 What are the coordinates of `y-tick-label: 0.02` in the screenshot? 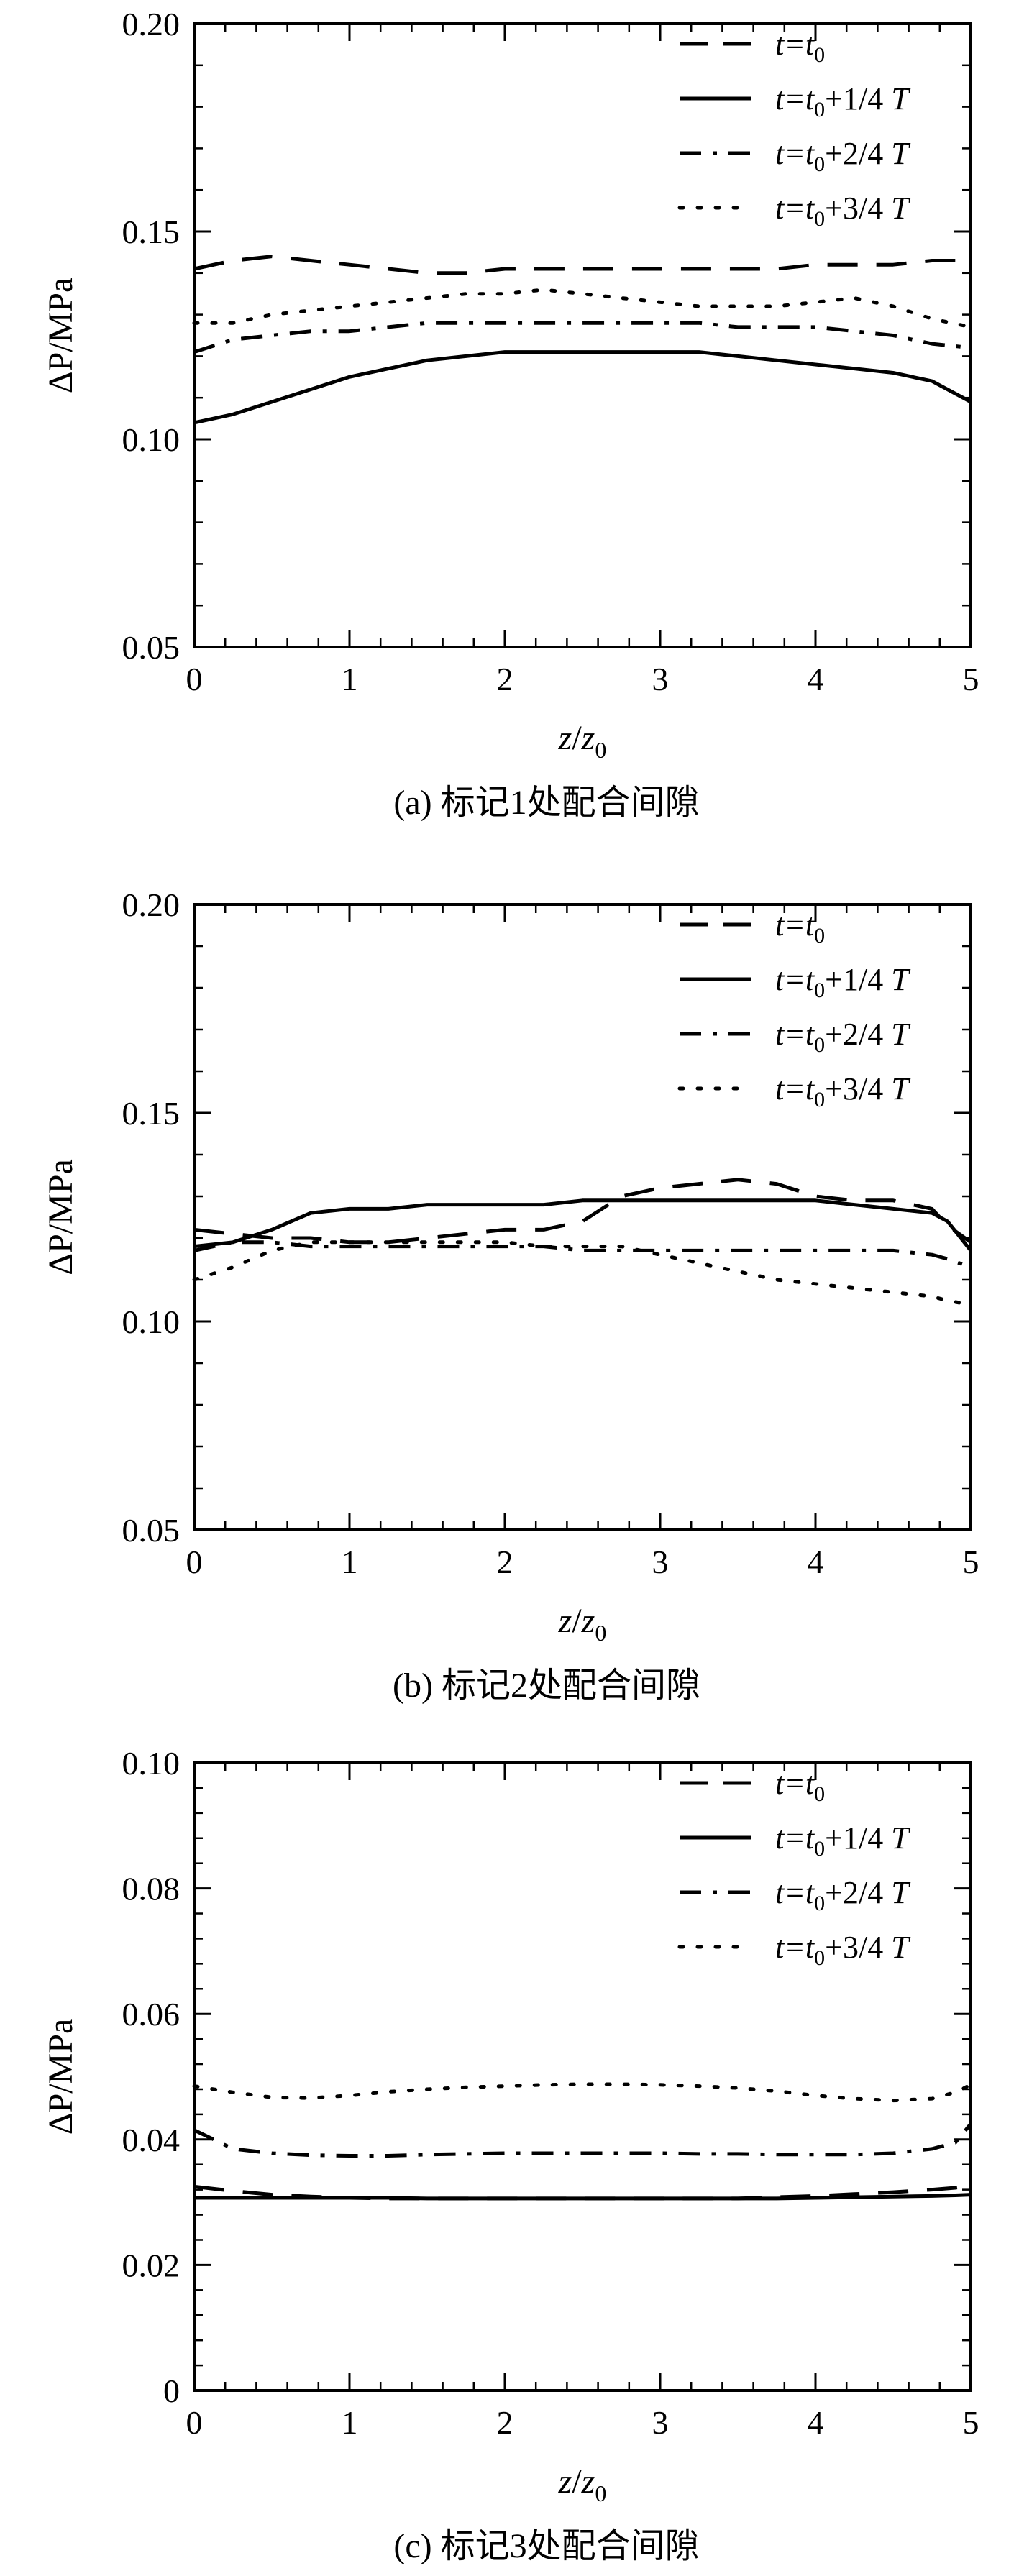 It's located at (151, 2265).